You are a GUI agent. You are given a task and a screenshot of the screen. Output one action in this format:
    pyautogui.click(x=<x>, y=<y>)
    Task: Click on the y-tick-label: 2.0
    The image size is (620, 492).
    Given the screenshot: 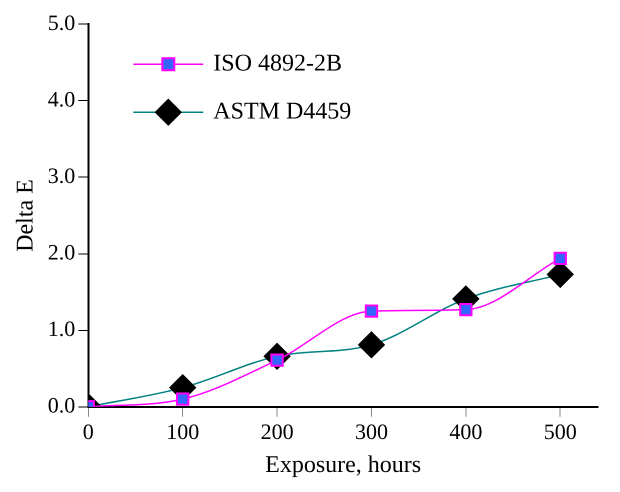 What is the action you would take?
    pyautogui.click(x=62, y=252)
    